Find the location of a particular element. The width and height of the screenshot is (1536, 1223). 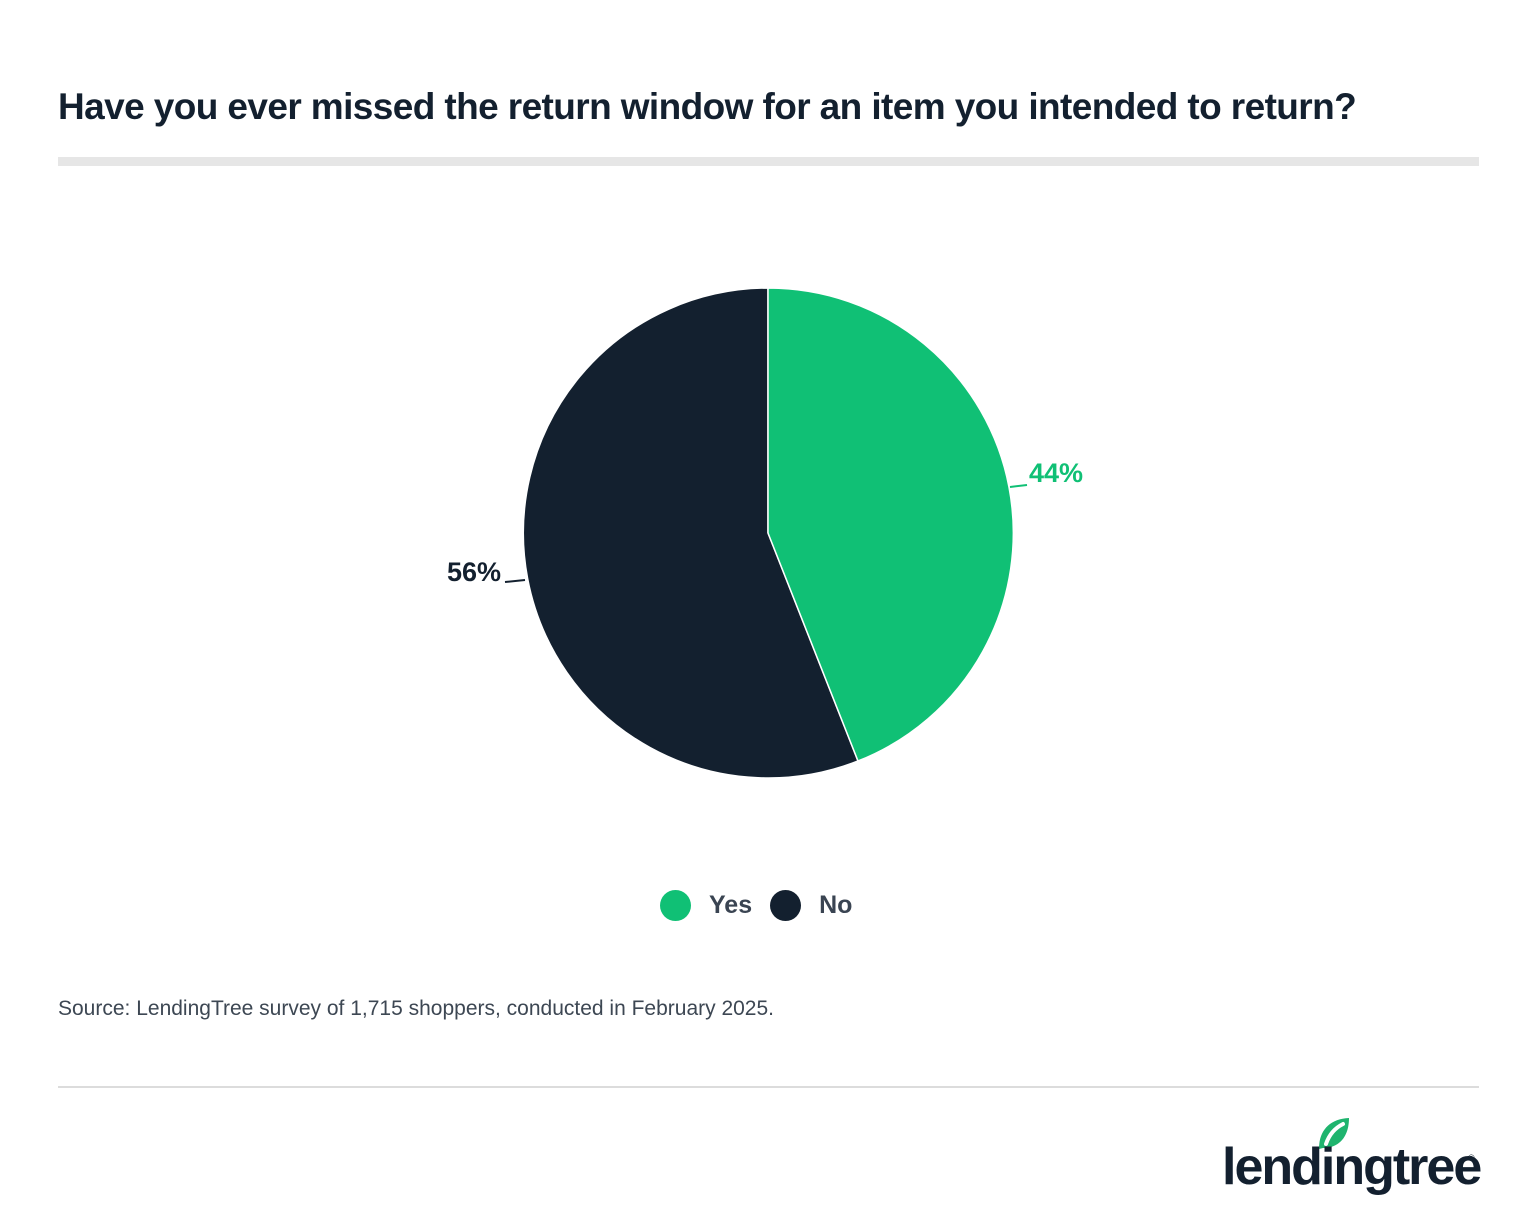

chart-legend: Yes No is located at coordinates (765, 905).